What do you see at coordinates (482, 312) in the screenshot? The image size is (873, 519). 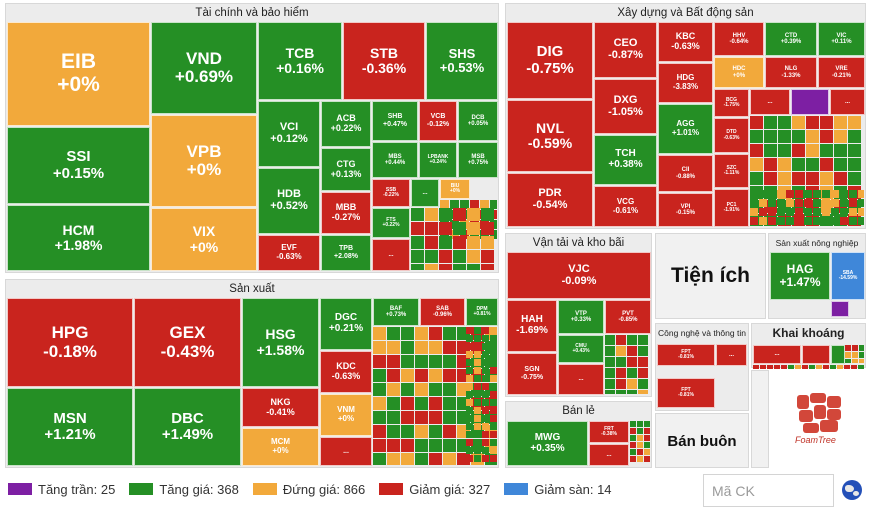 I see `tile-dpm: DPM +0.81%` at bounding box center [482, 312].